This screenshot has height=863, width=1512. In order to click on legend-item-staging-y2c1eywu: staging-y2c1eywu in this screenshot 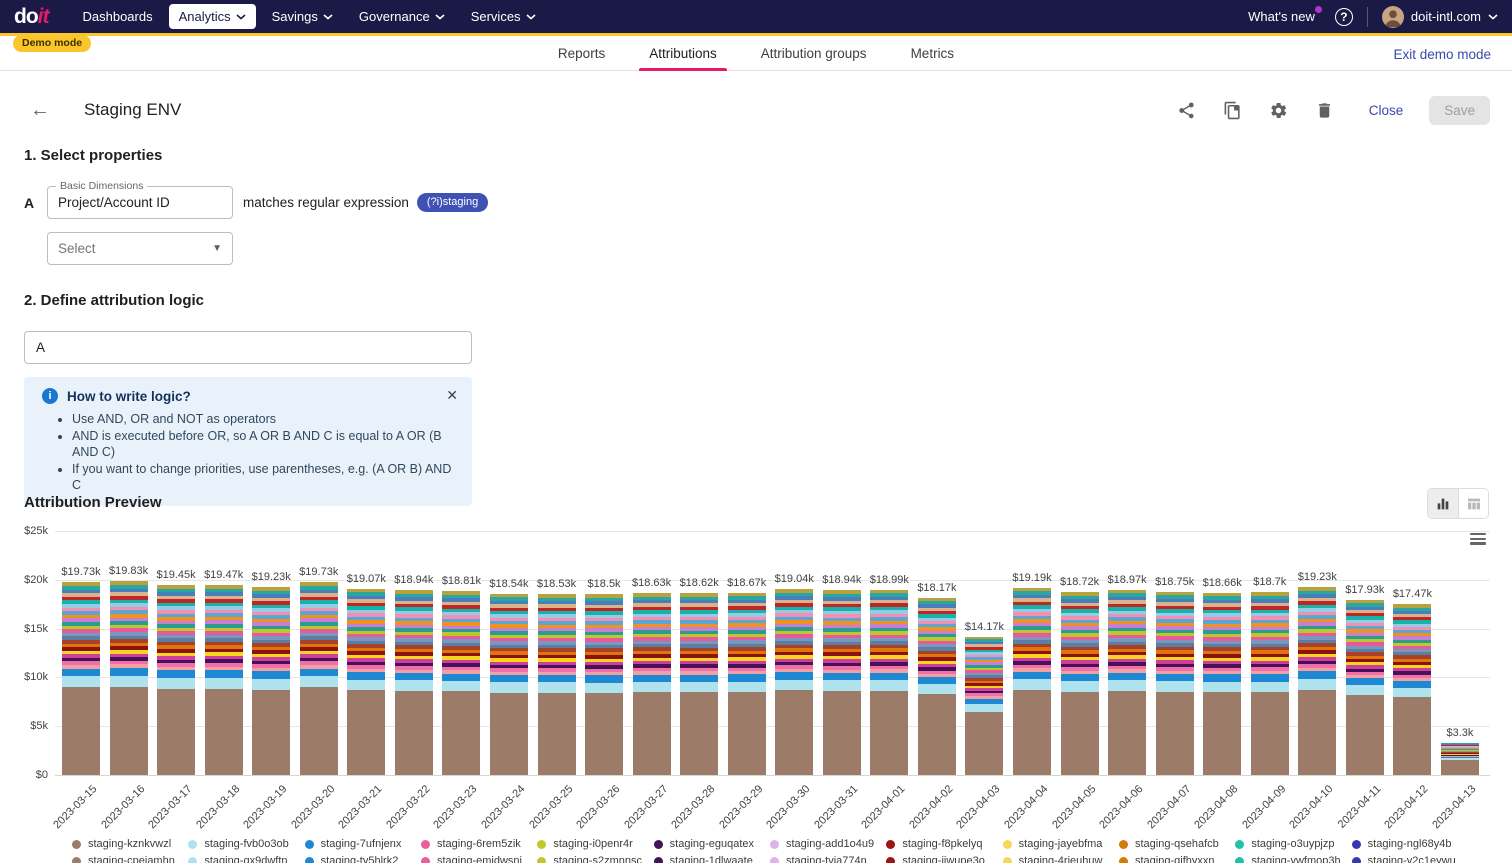, I will do `click(1409, 859)`.